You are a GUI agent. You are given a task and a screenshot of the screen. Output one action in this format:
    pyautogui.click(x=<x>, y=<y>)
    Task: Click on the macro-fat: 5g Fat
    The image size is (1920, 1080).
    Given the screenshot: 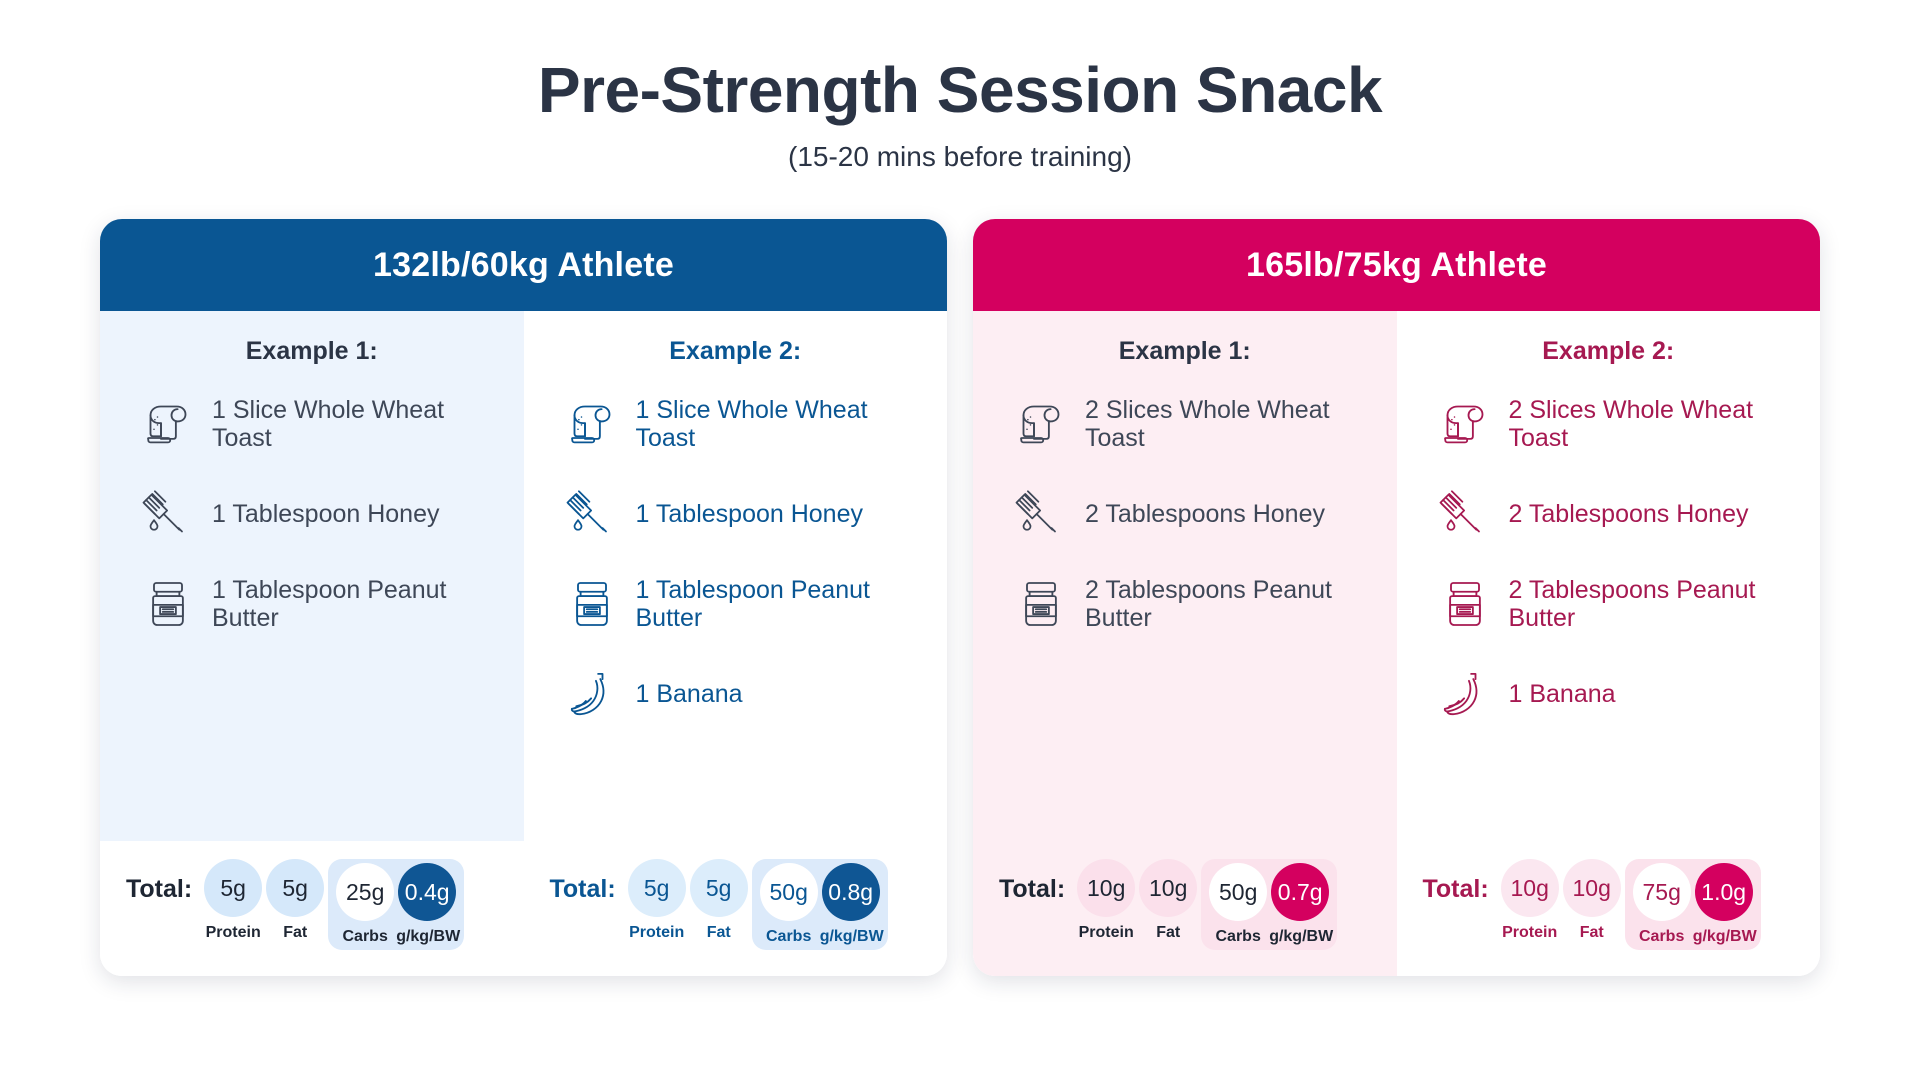 What is the action you would take?
    pyautogui.click(x=719, y=900)
    